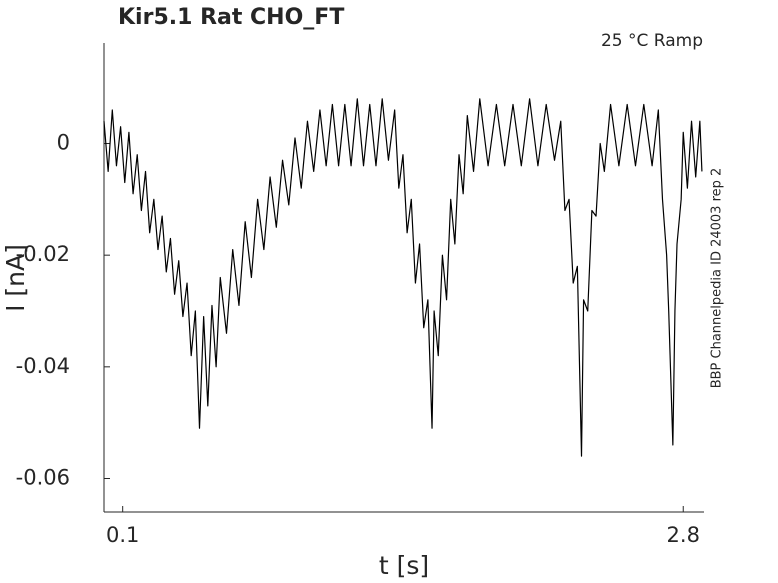 This screenshot has width=778, height=583. What do you see at coordinates (122, 535) in the screenshot?
I see `x-tick-label: 0.1` at bounding box center [122, 535].